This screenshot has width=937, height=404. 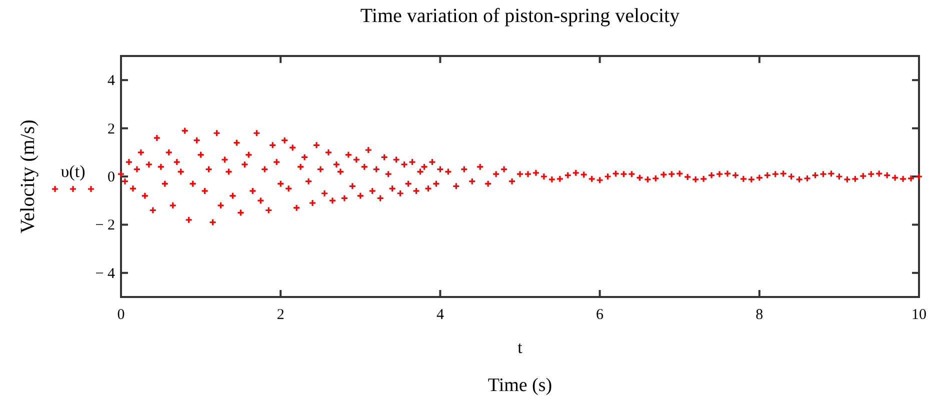 I want to click on y-axis-title: Velocity (m/s), so click(x=28, y=177).